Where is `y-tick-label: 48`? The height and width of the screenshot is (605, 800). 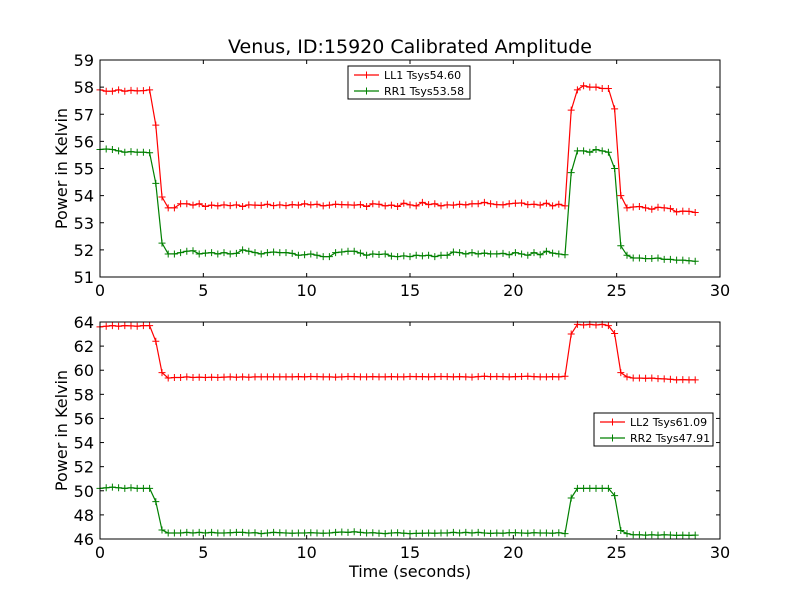 y-tick-label: 48 is located at coordinates (84, 515).